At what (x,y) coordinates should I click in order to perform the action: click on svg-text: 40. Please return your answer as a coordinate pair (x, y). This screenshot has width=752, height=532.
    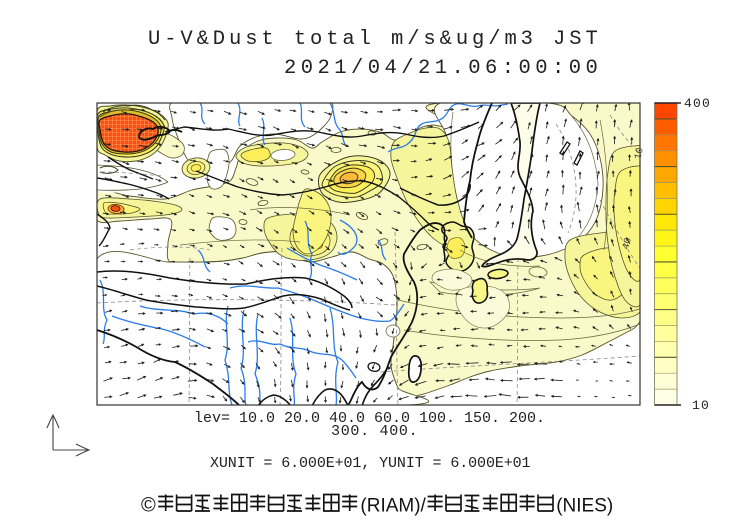
    Looking at the image, I should click on (628, 244).